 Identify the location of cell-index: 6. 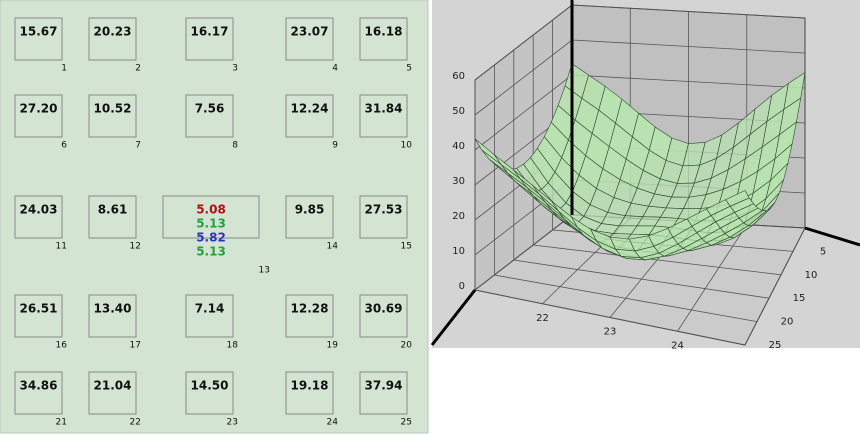
(64, 146).